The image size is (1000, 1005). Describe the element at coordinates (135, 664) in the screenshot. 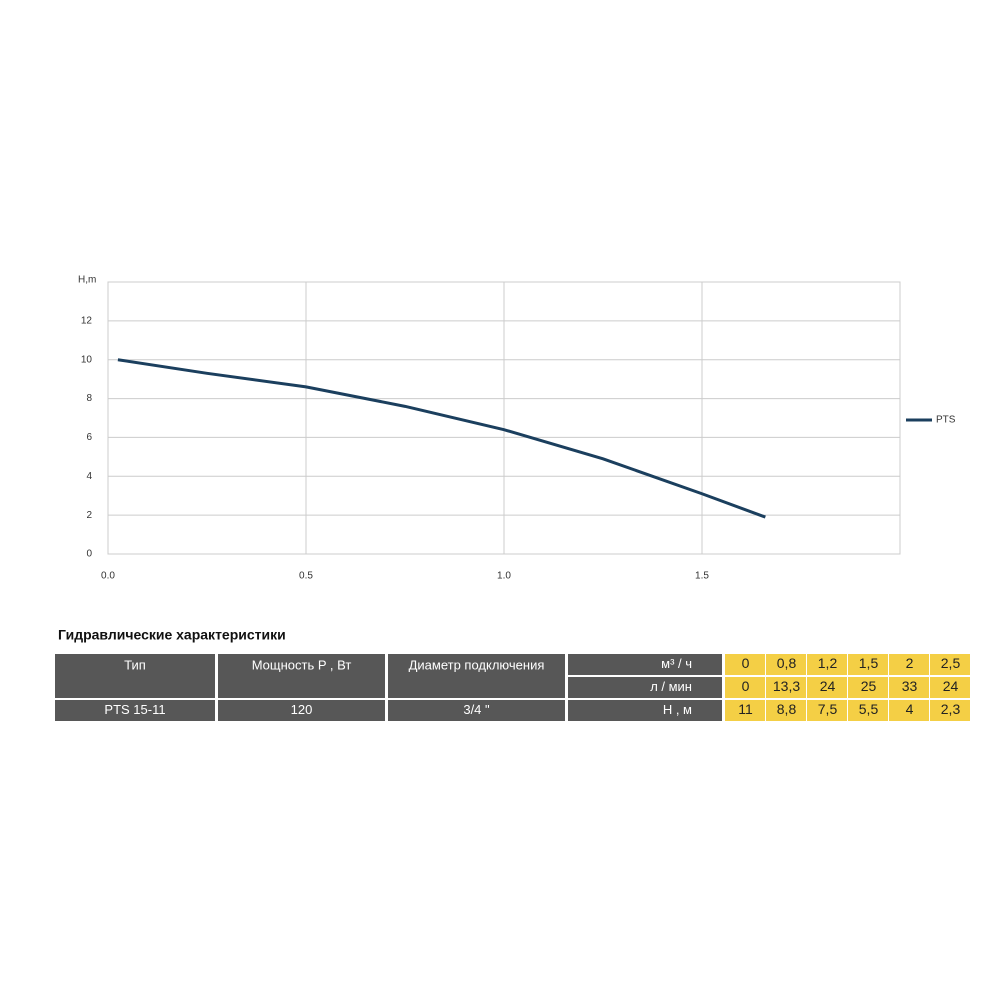

I see `header-text: Тип` at that location.